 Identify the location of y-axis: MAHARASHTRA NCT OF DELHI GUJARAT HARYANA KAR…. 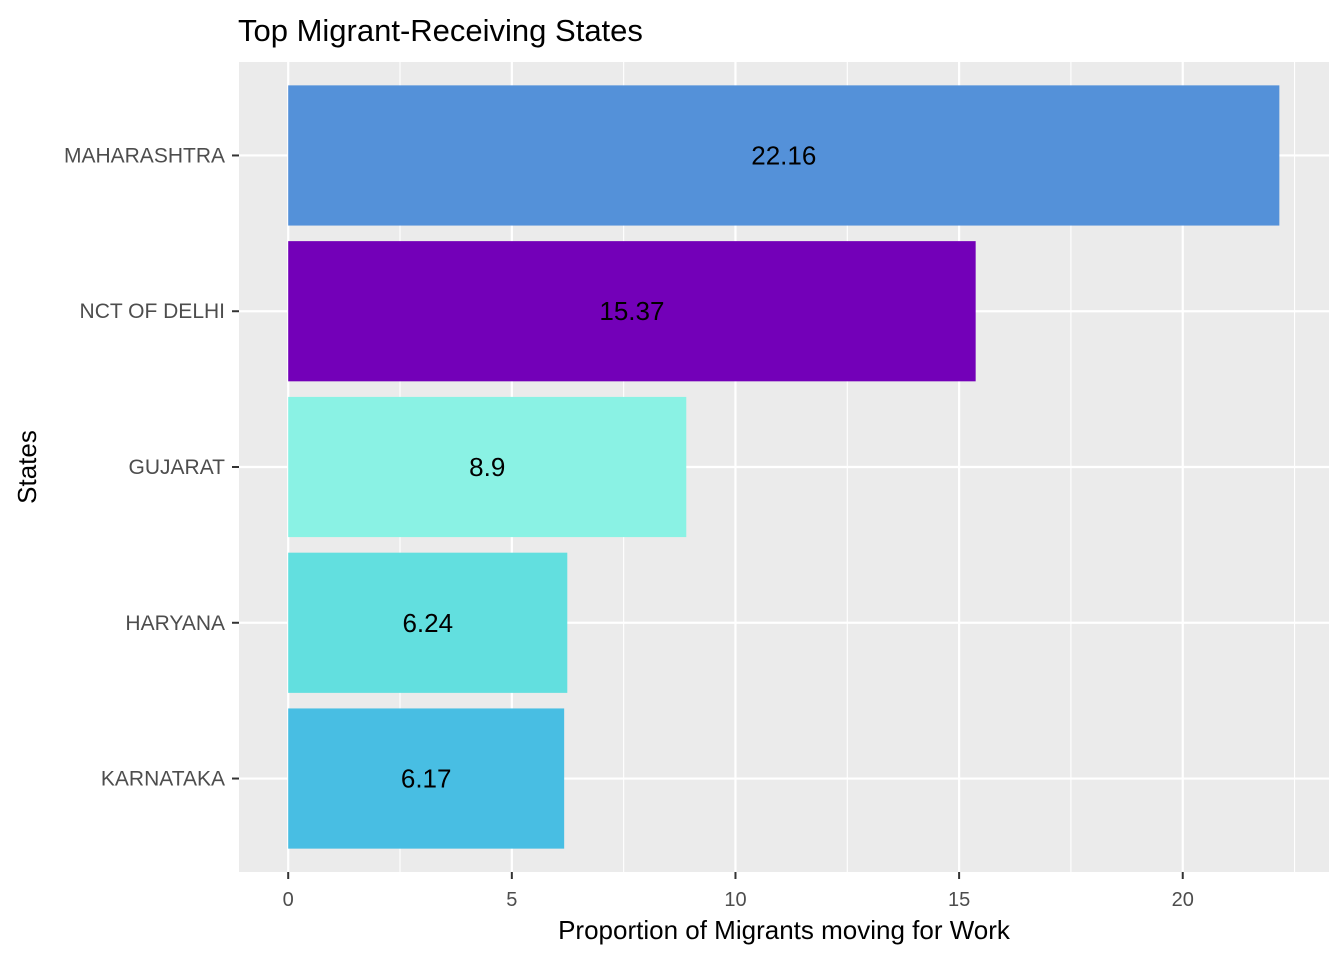
(151, 467).